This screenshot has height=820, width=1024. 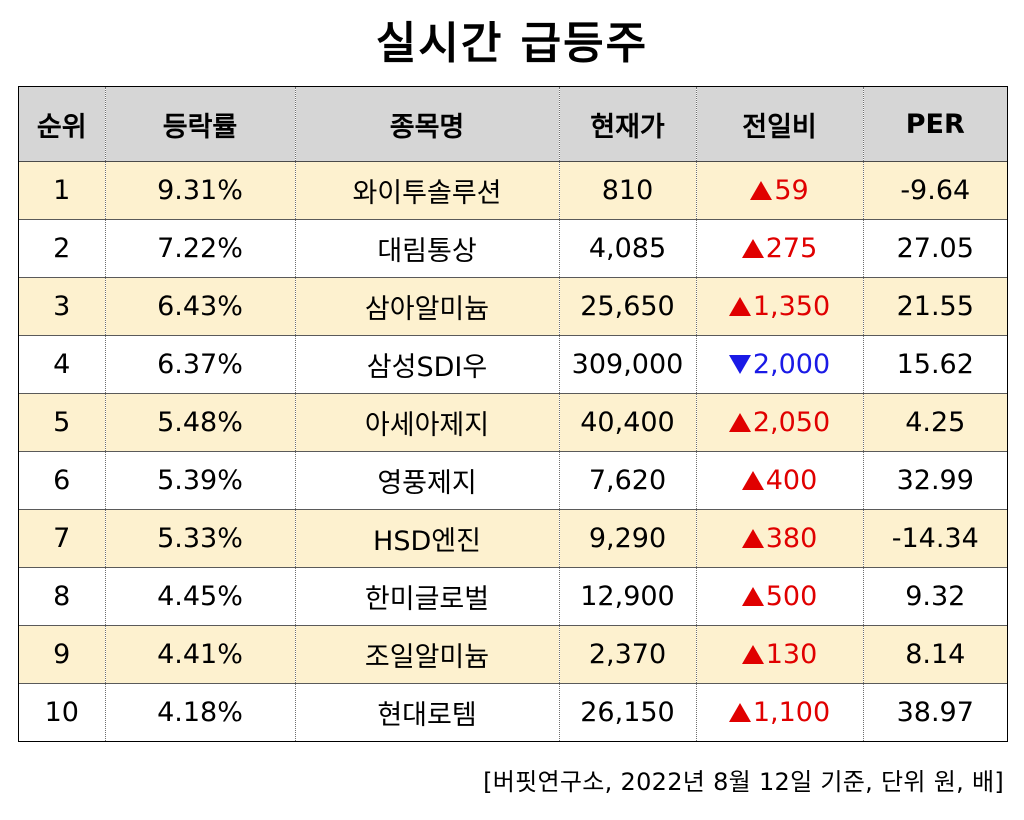 What do you see at coordinates (791, 538) in the screenshot?
I see `change-amount: 380` at bounding box center [791, 538].